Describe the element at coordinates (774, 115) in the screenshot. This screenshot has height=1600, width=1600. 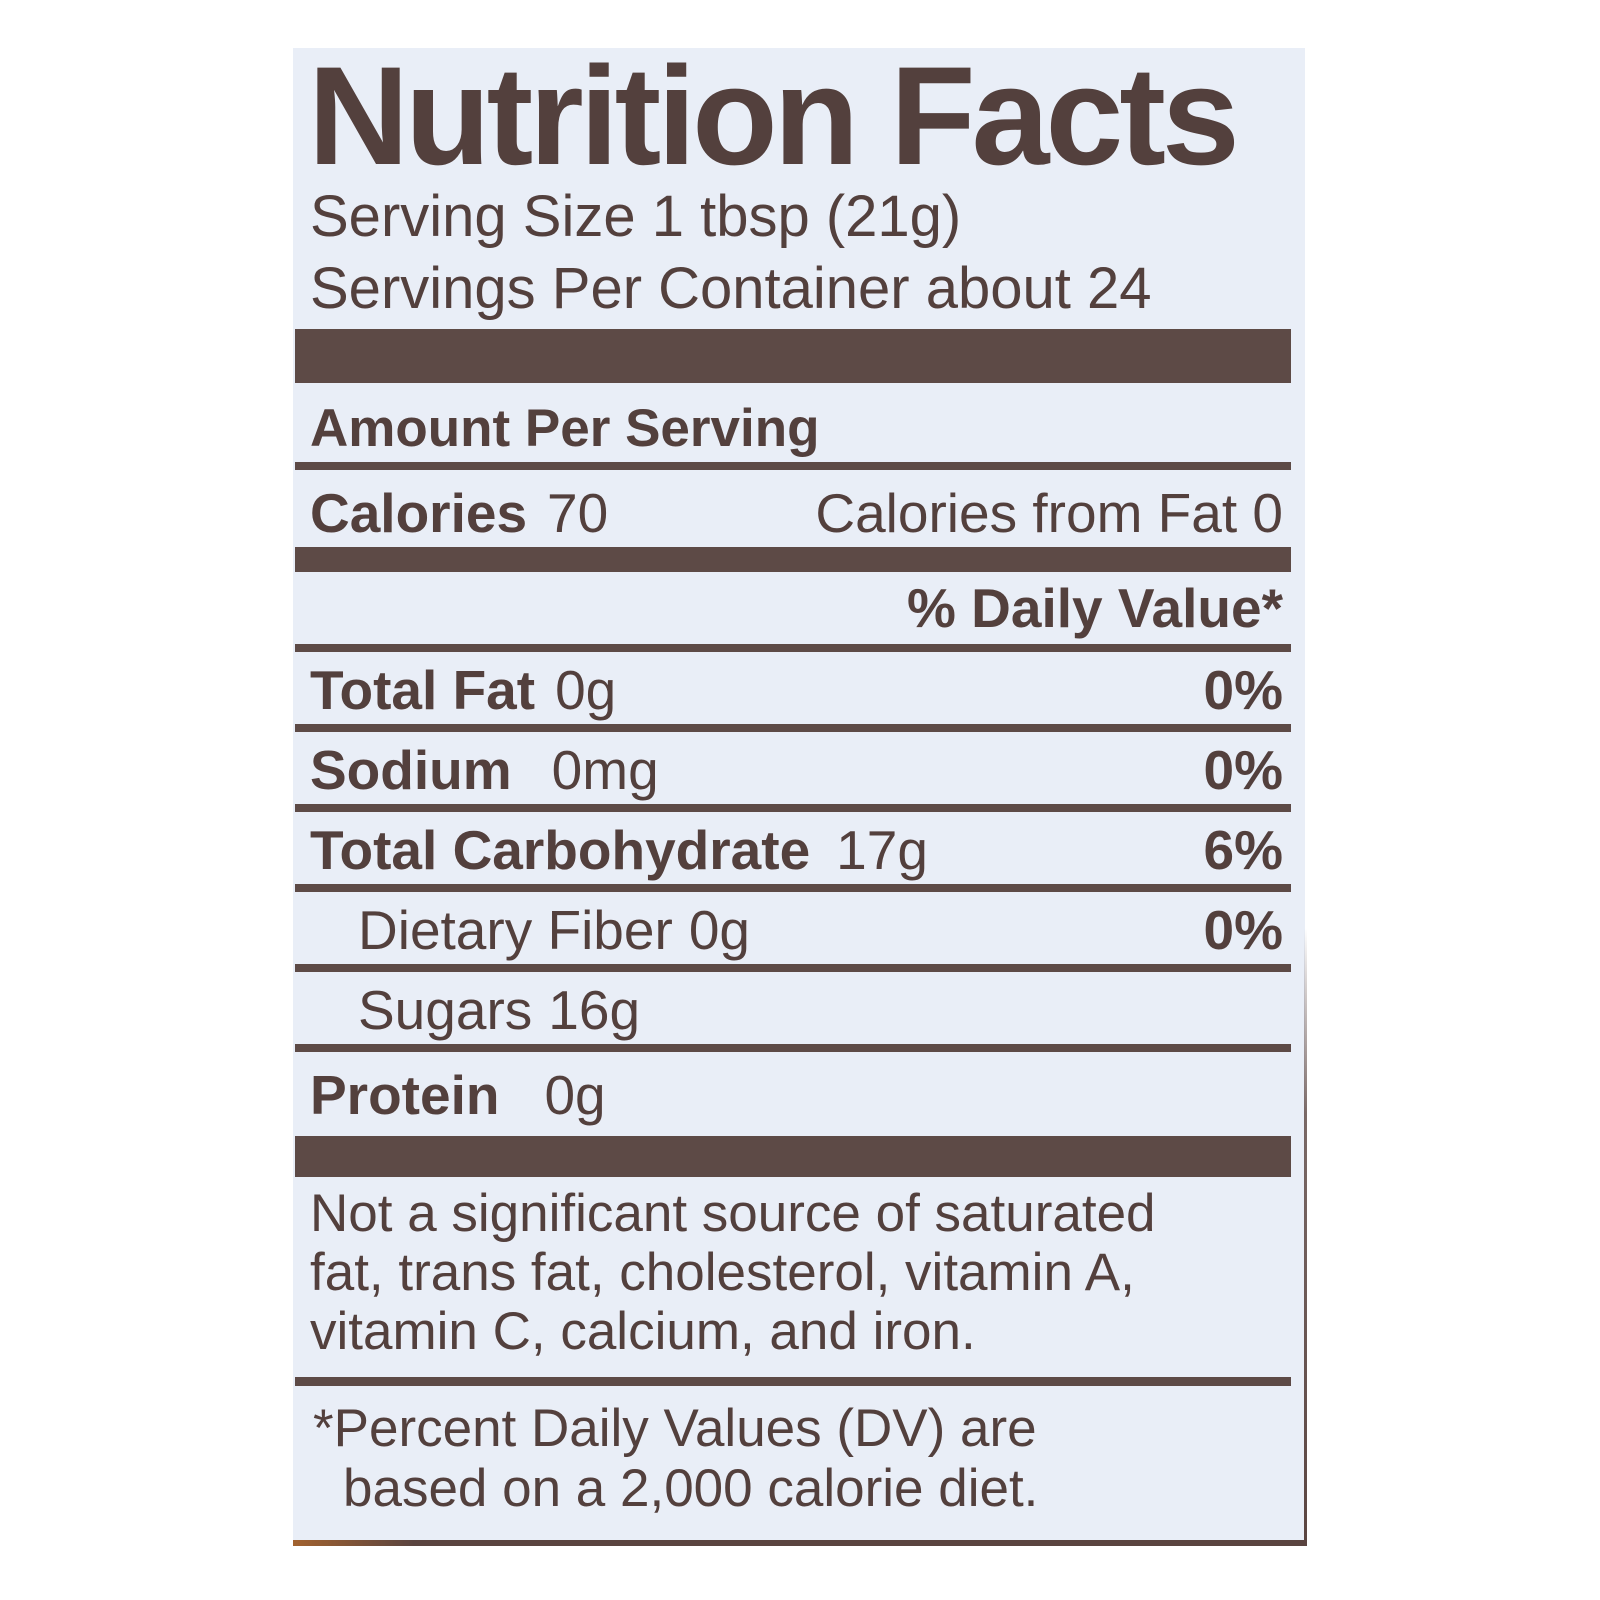
I see `label-title: Nutrition Facts` at that location.